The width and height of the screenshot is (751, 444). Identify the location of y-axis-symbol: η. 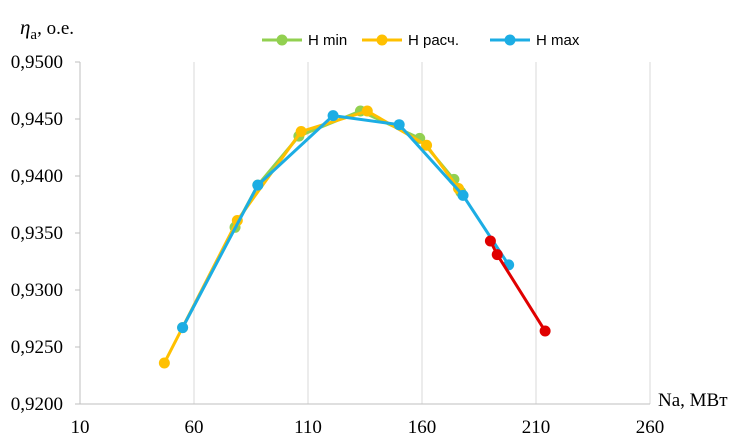
(25, 27).